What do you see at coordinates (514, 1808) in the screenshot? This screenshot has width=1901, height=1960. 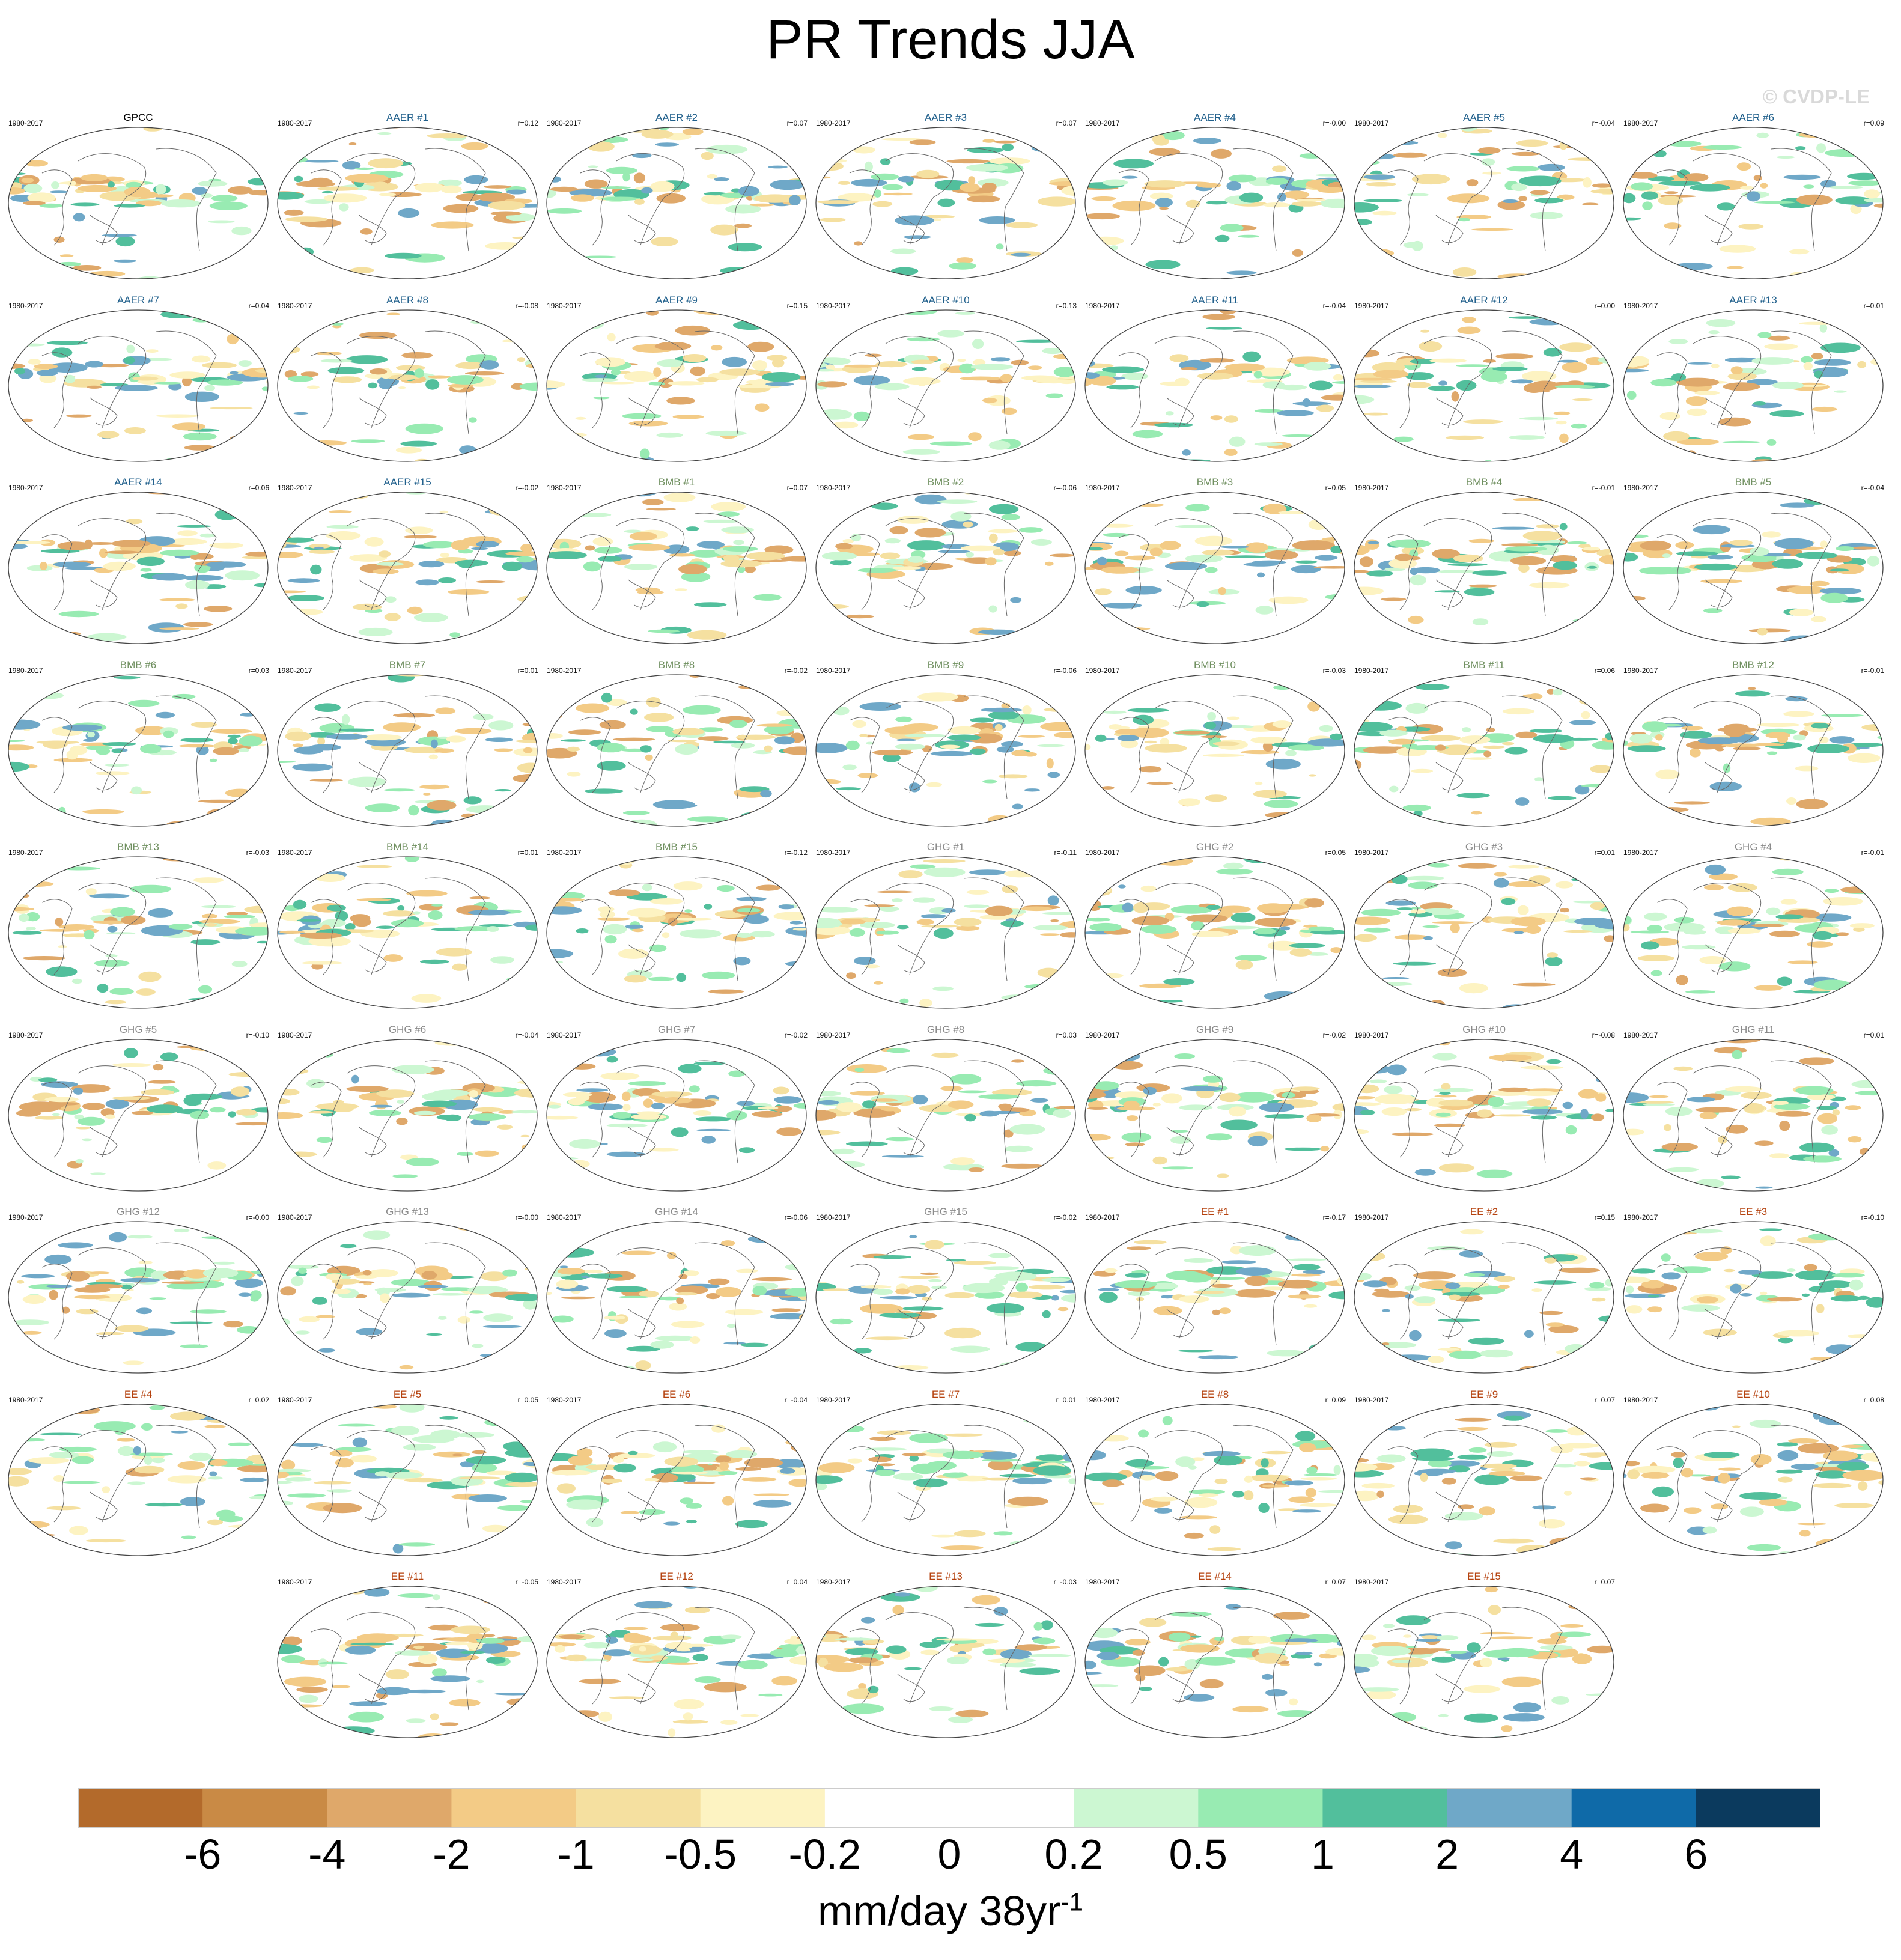 I see `colorbar-swatch` at bounding box center [514, 1808].